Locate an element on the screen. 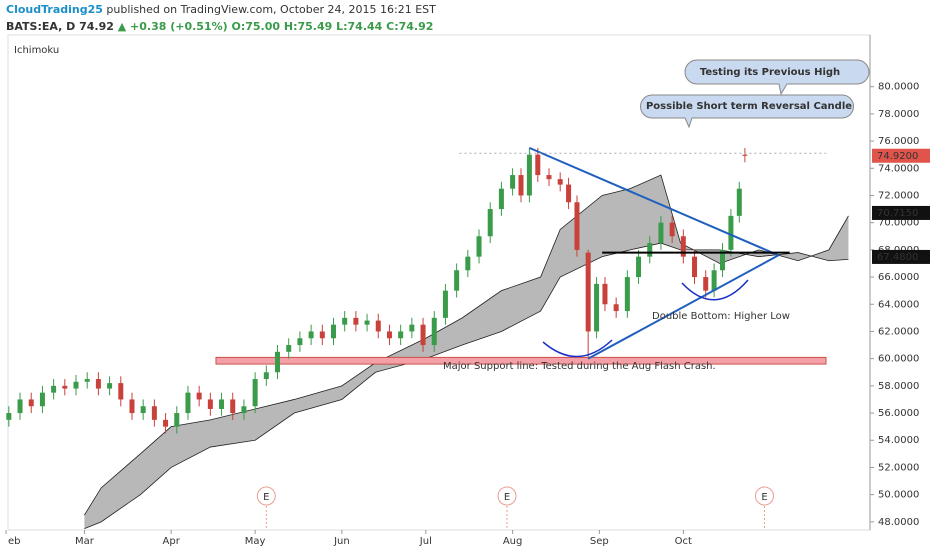 The width and height of the screenshot is (932, 550). y-tick-label: 76.0000 is located at coordinates (898, 141).